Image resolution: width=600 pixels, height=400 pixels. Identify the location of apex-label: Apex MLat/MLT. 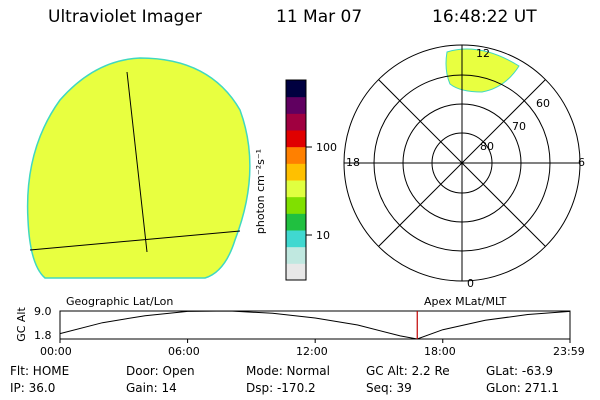
(465, 301).